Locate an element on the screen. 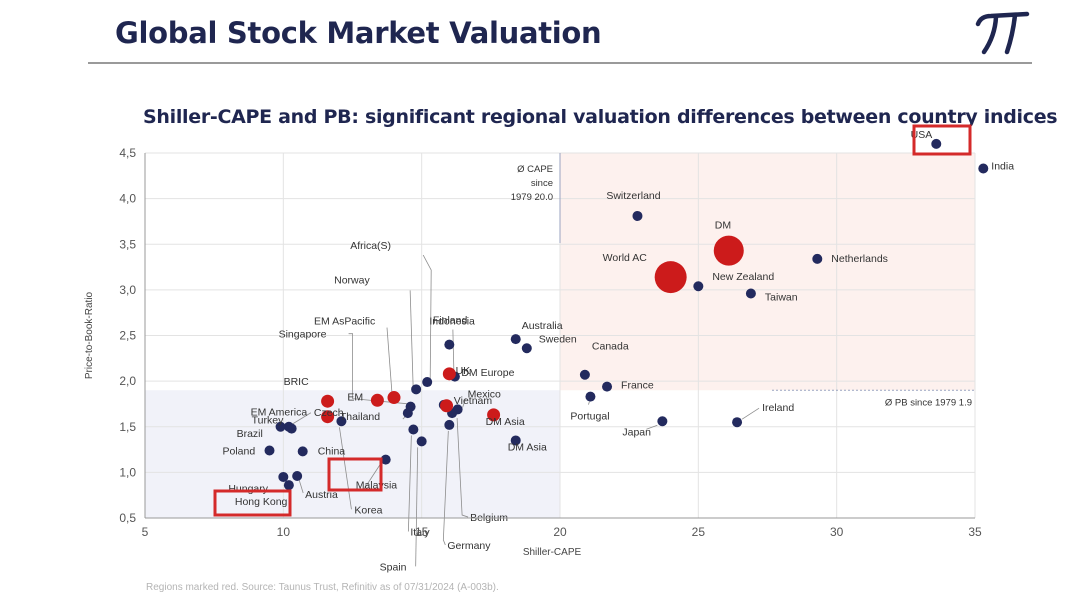  label-em-america: EM America is located at coordinates (279, 413).